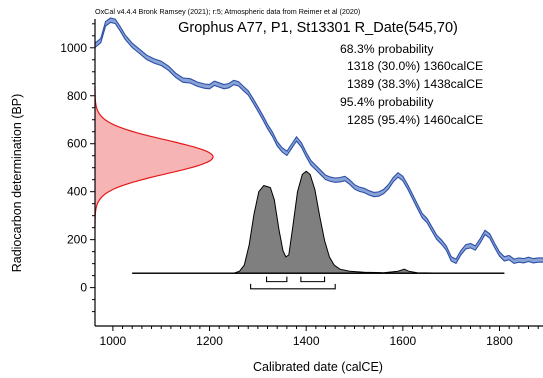 This screenshot has height=378, width=543. Describe the element at coordinates (209, 341) in the screenshot. I see `x-tick-label: 1200` at that location.